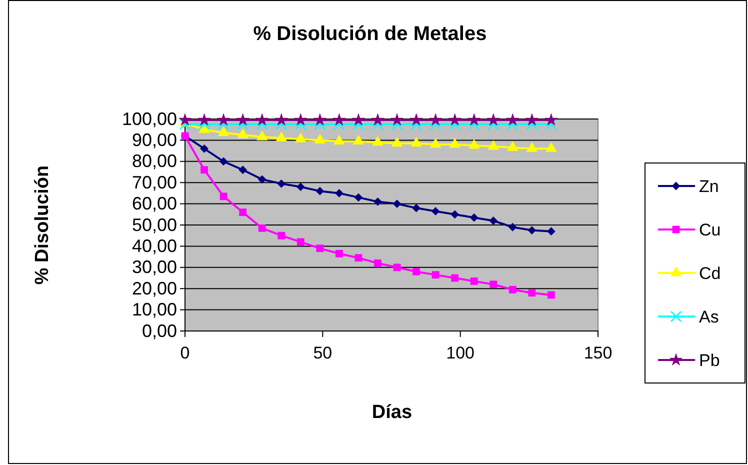 The image size is (748, 465). What do you see at coordinates (154, 310) in the screenshot?
I see `y-tick-label: 10,00` at bounding box center [154, 310].